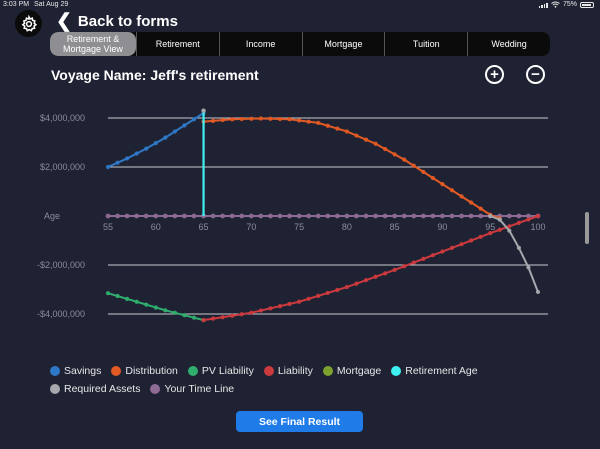 This screenshot has height=449, width=600. I want to click on legend-label: Distribution, so click(151, 371).